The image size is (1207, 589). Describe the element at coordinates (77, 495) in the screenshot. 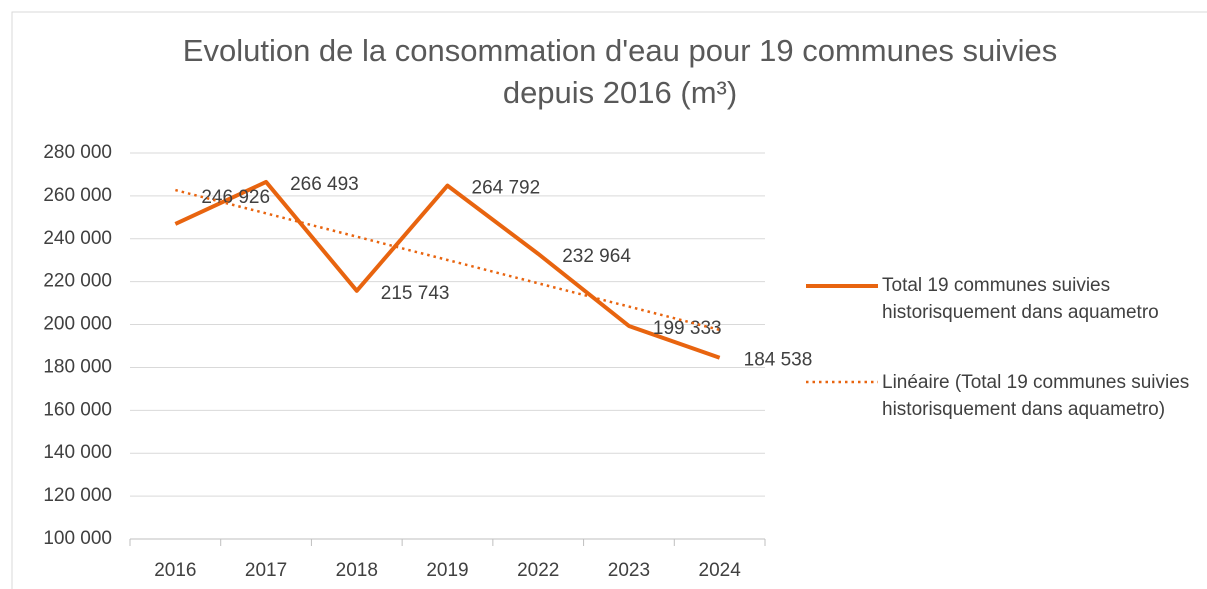

I see `y-tick-label: 120 000` at that location.